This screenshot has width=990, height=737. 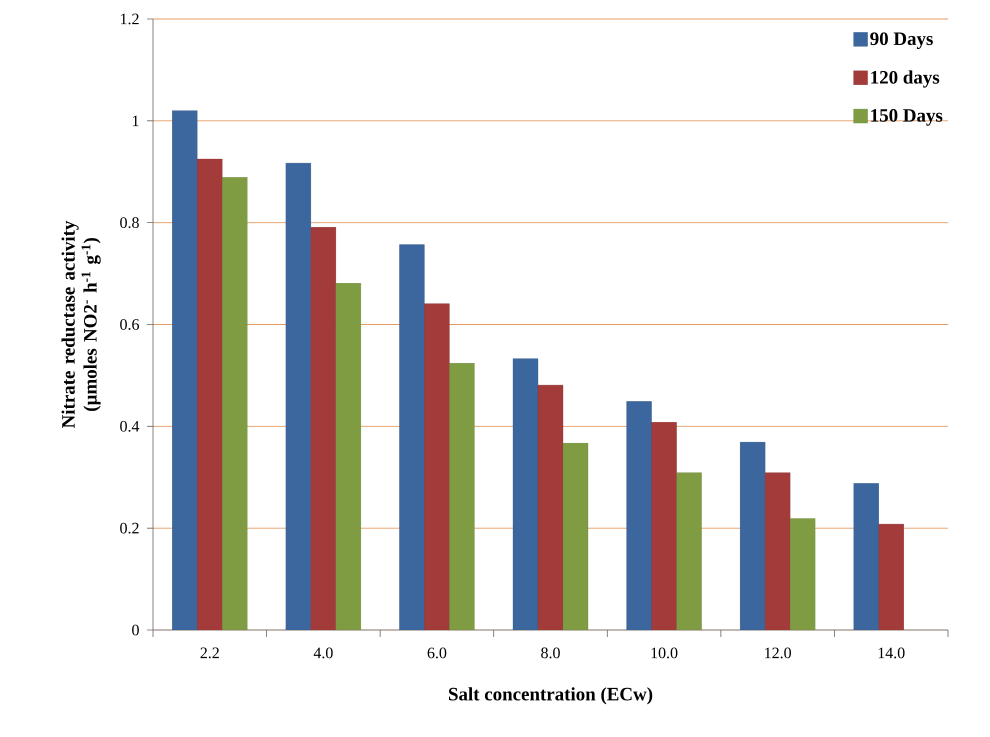 I want to click on x-axis-title: Salt concentration (ECw), so click(x=550, y=695).